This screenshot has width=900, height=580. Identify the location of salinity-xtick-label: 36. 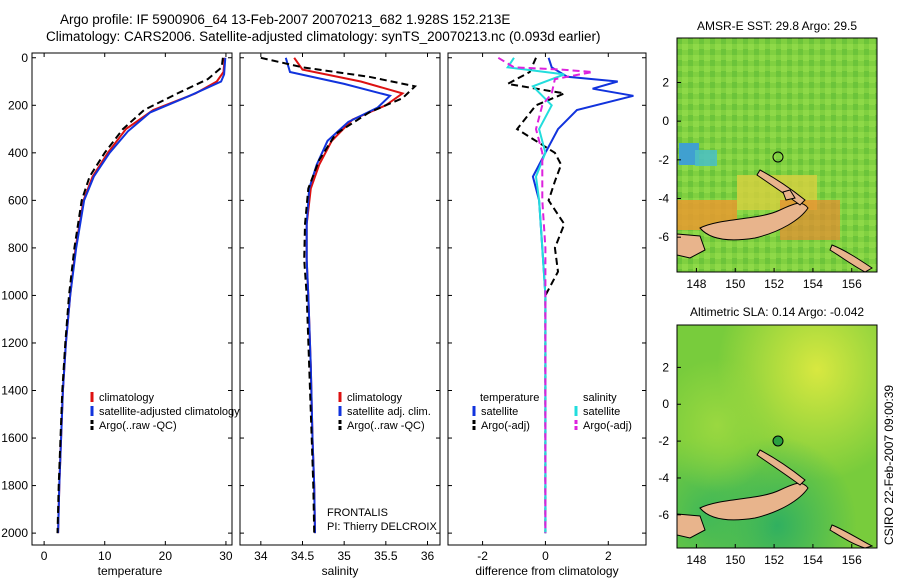
(428, 556).